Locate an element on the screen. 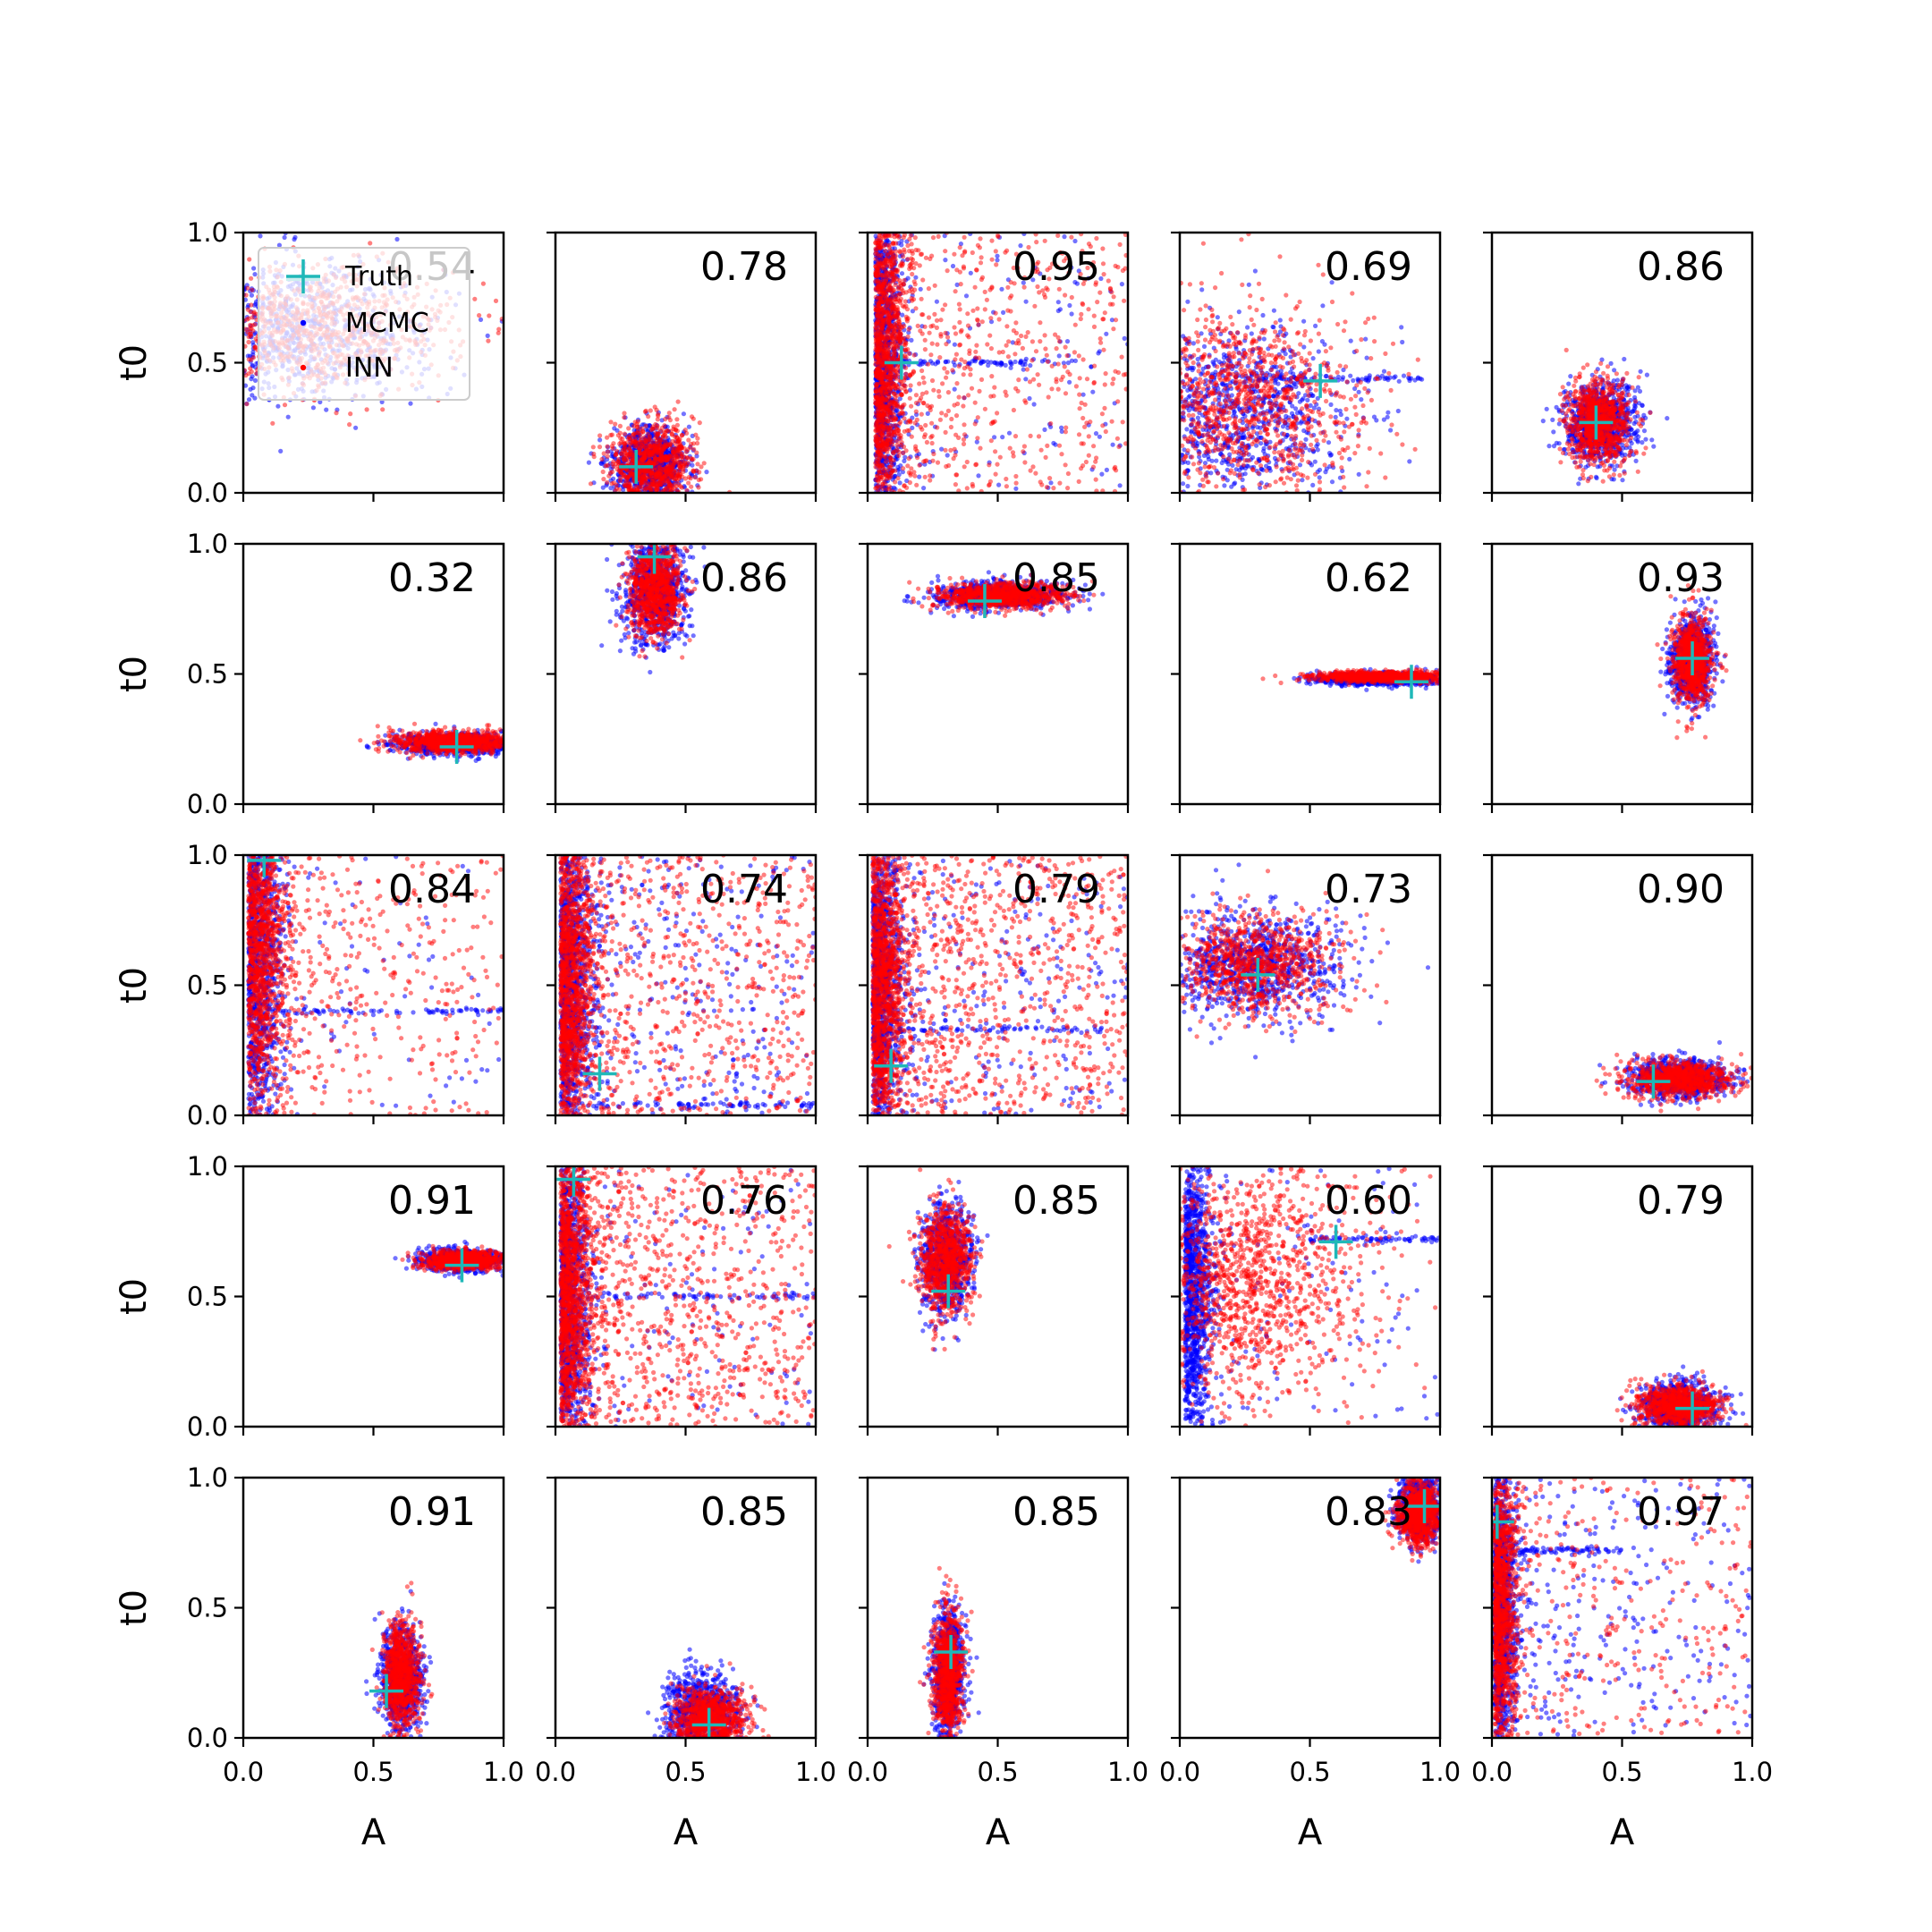 Image resolution: width=1932 pixels, height=1932 pixels. scatter-points is located at coordinates (1000, 363).